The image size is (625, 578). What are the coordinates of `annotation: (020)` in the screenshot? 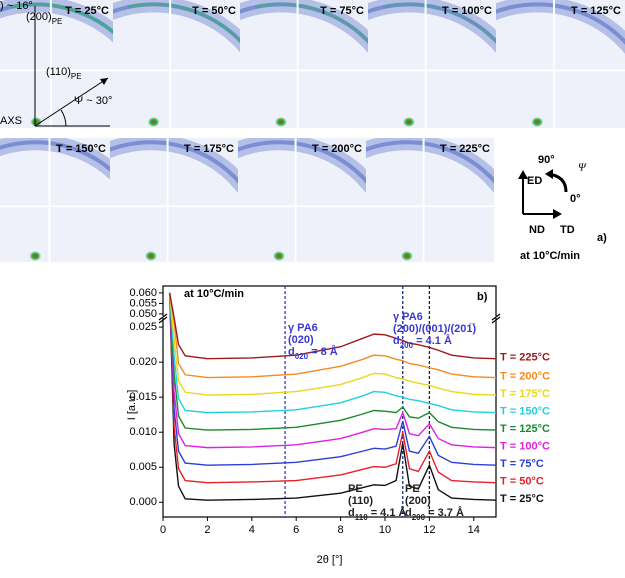 It's located at (301, 340).